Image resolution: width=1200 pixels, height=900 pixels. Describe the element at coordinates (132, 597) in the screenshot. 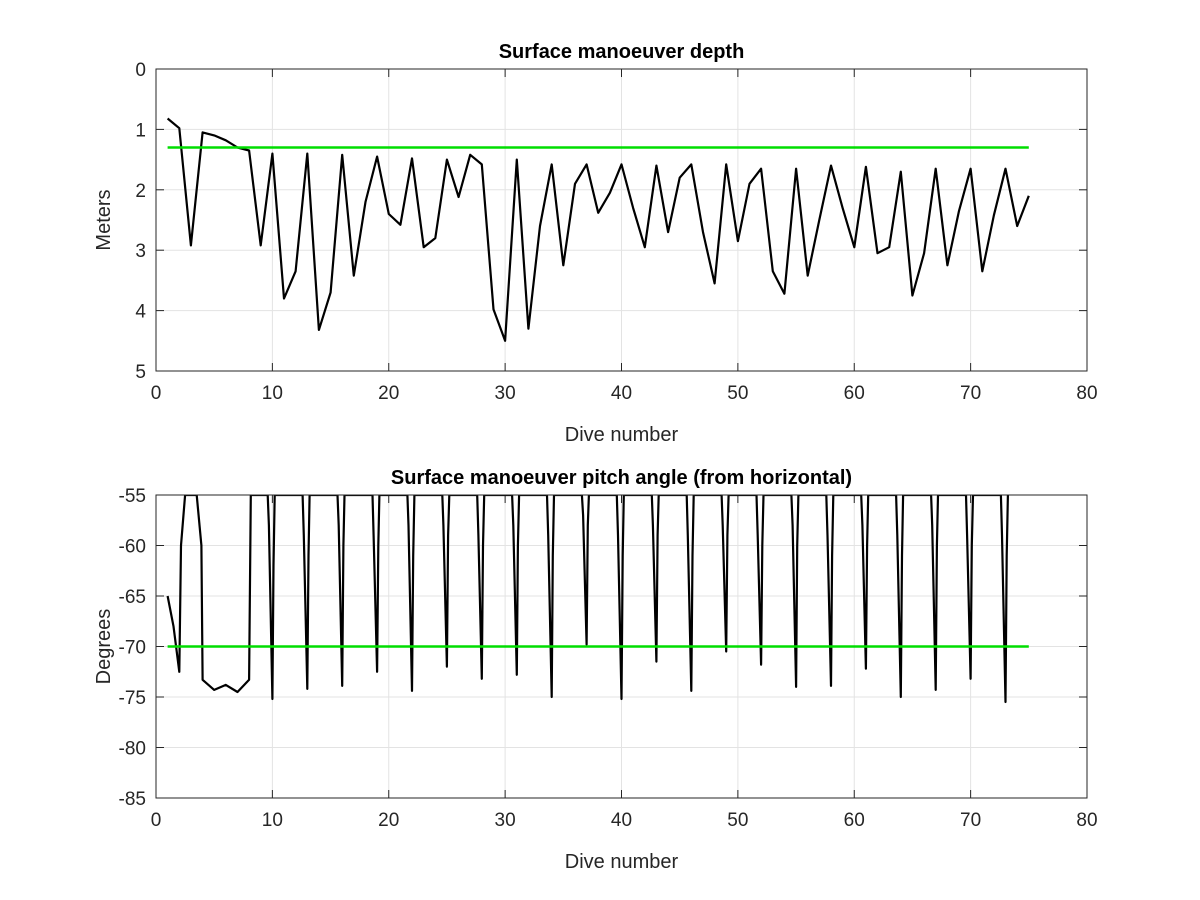

I see `y-tick-label: -65` at that location.